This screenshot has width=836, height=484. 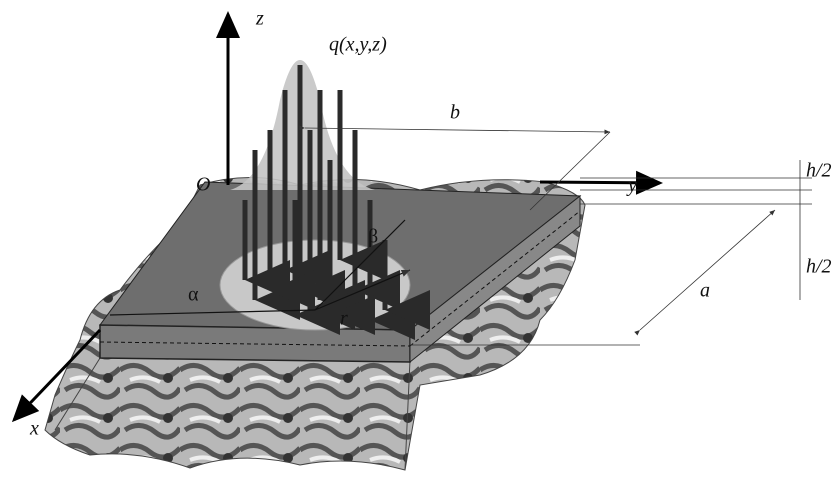 I want to click on y-label: y, so click(x=631, y=186).